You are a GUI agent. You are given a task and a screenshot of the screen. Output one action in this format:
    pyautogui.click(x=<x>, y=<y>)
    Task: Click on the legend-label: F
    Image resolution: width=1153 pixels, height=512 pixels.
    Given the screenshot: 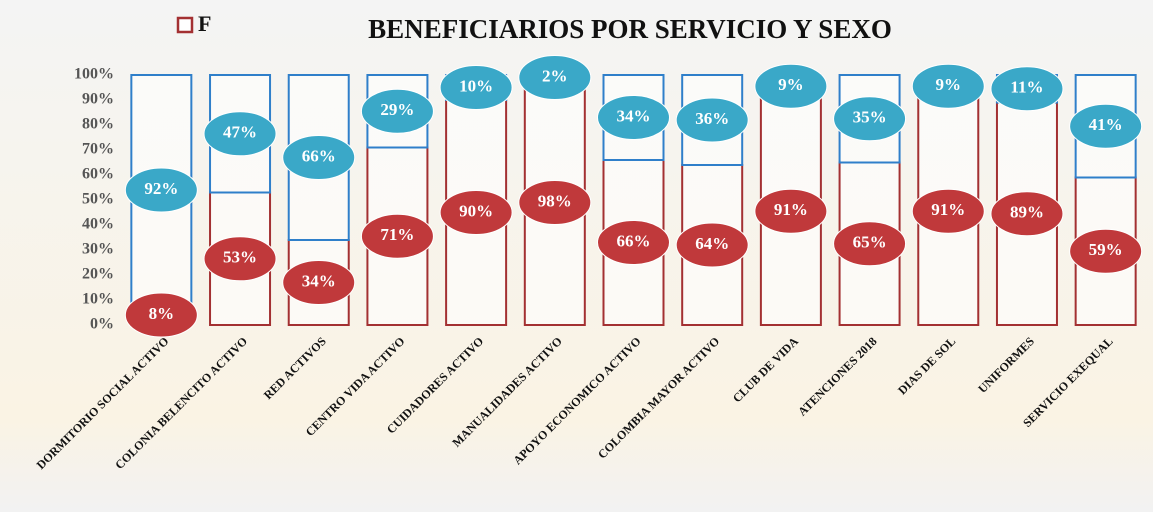 What is the action you would take?
    pyautogui.click(x=204, y=23)
    